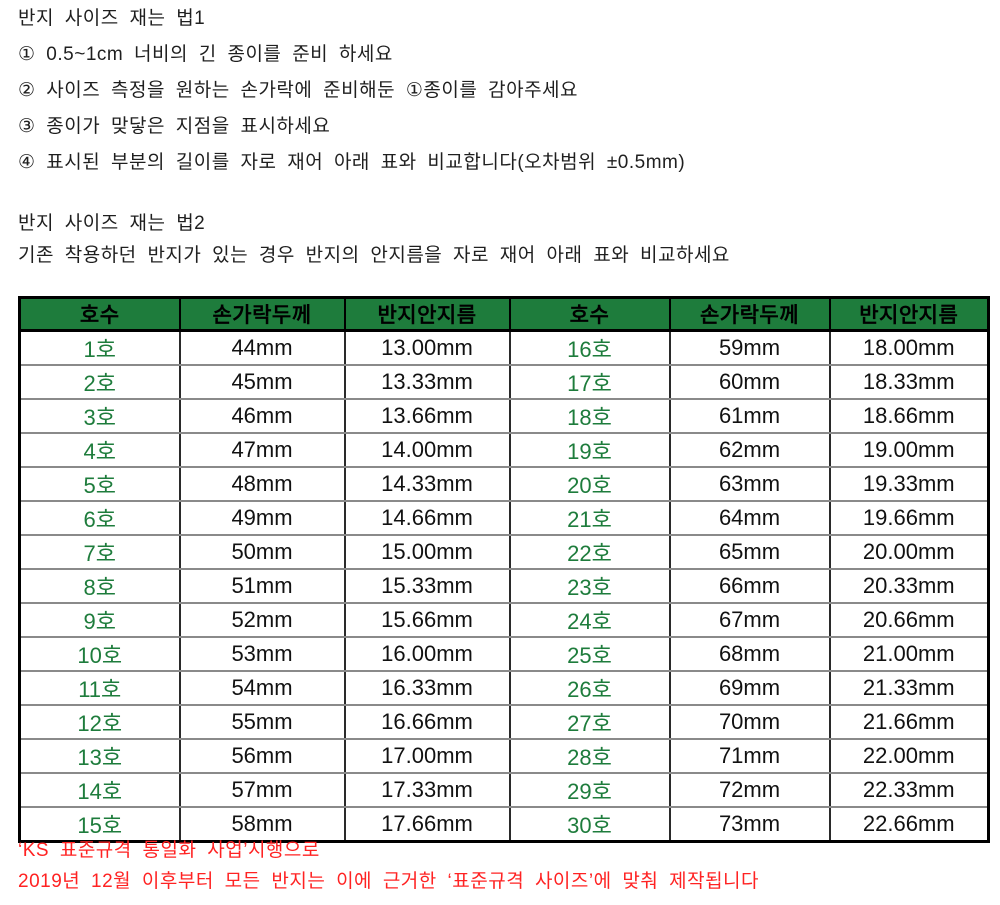  What do you see at coordinates (262, 722) in the screenshot?
I see `value-cell: 55mm` at bounding box center [262, 722].